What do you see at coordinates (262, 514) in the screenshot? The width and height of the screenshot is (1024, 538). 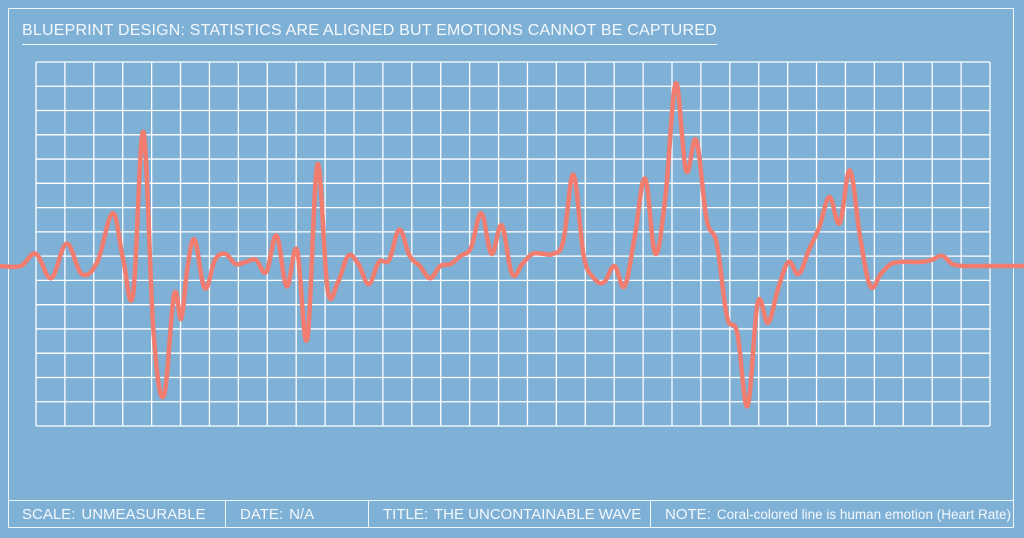 I see `date-key: DATE:` at bounding box center [262, 514].